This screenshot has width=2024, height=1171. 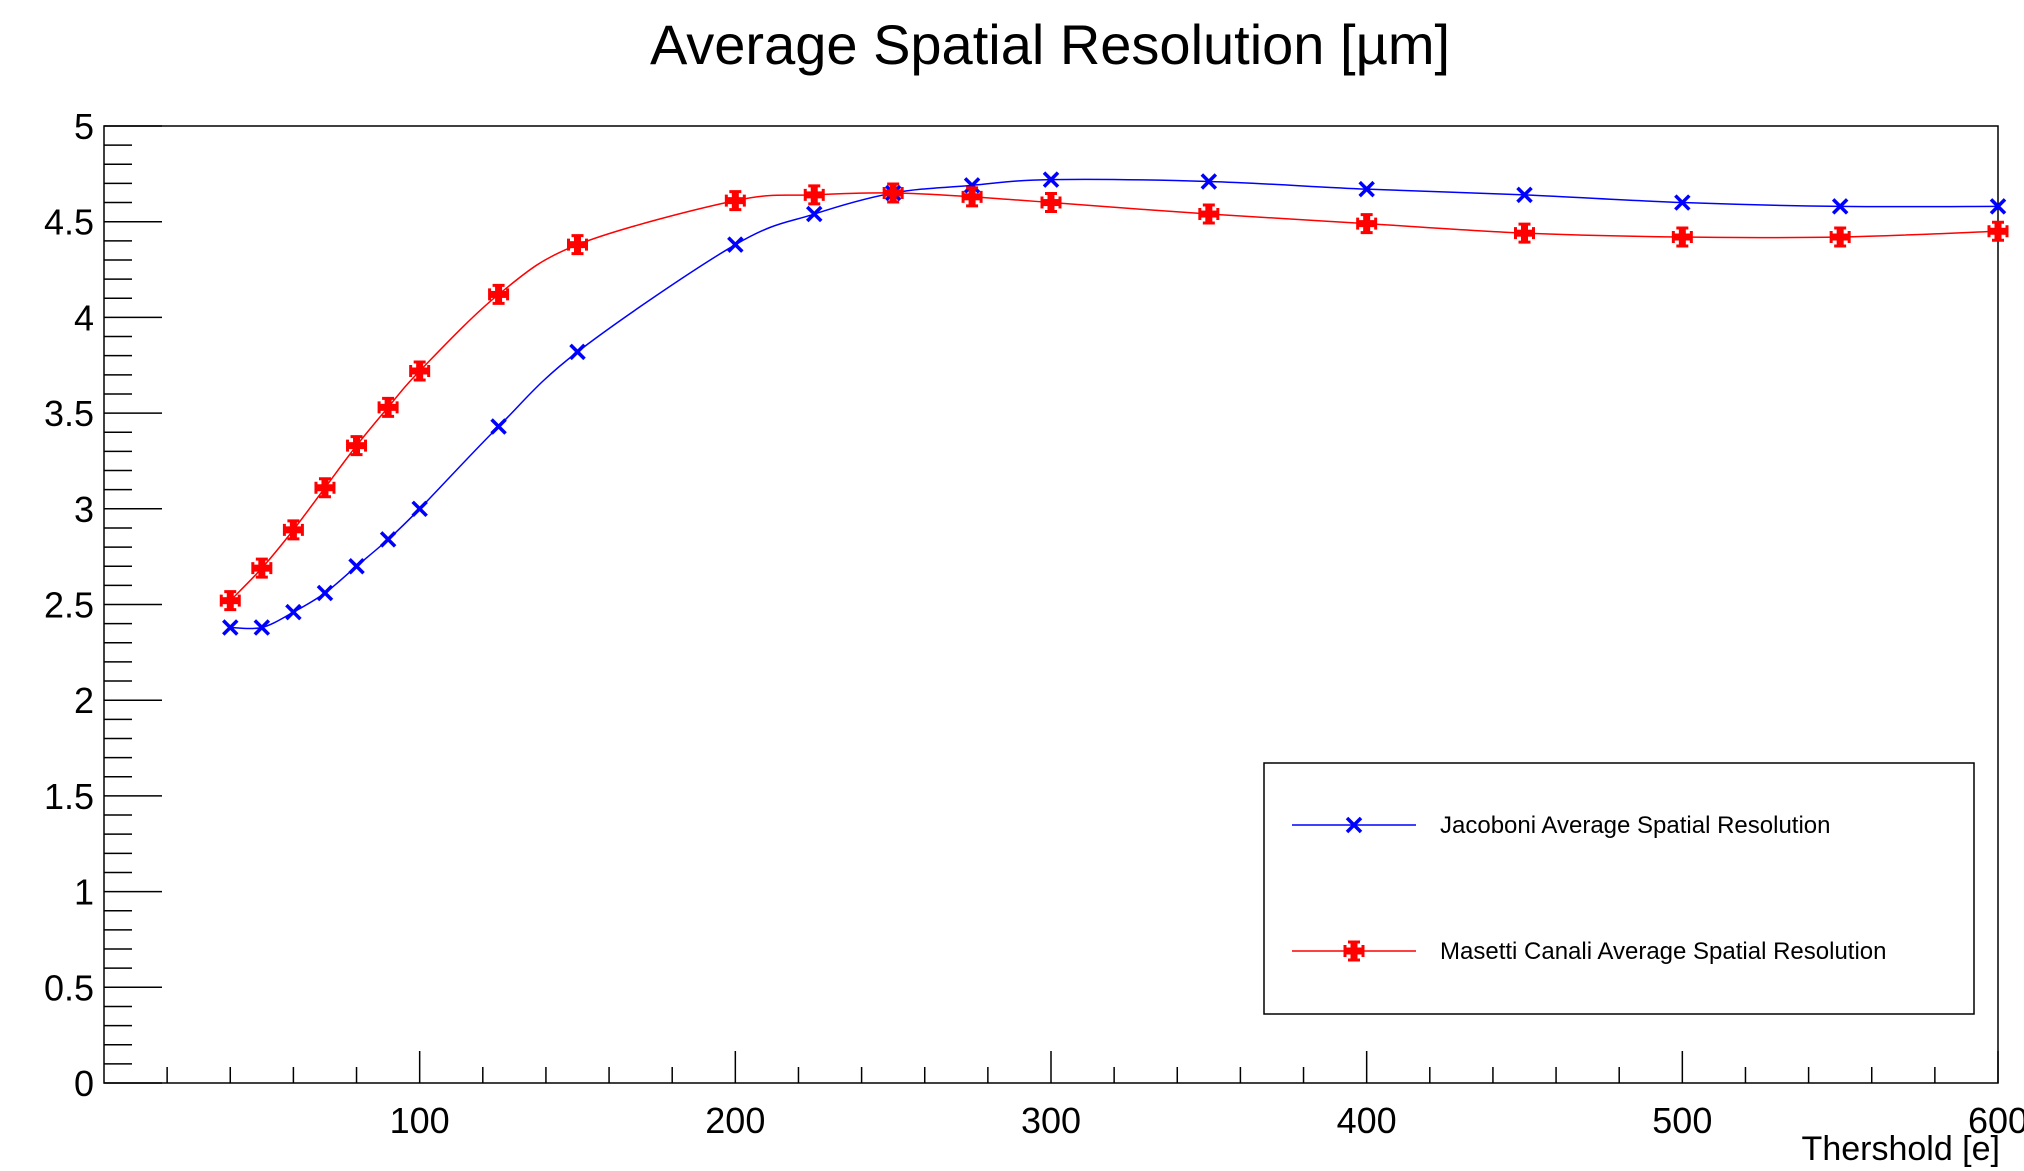 What do you see at coordinates (84, 126) in the screenshot?
I see `y-tick-label: 5` at bounding box center [84, 126].